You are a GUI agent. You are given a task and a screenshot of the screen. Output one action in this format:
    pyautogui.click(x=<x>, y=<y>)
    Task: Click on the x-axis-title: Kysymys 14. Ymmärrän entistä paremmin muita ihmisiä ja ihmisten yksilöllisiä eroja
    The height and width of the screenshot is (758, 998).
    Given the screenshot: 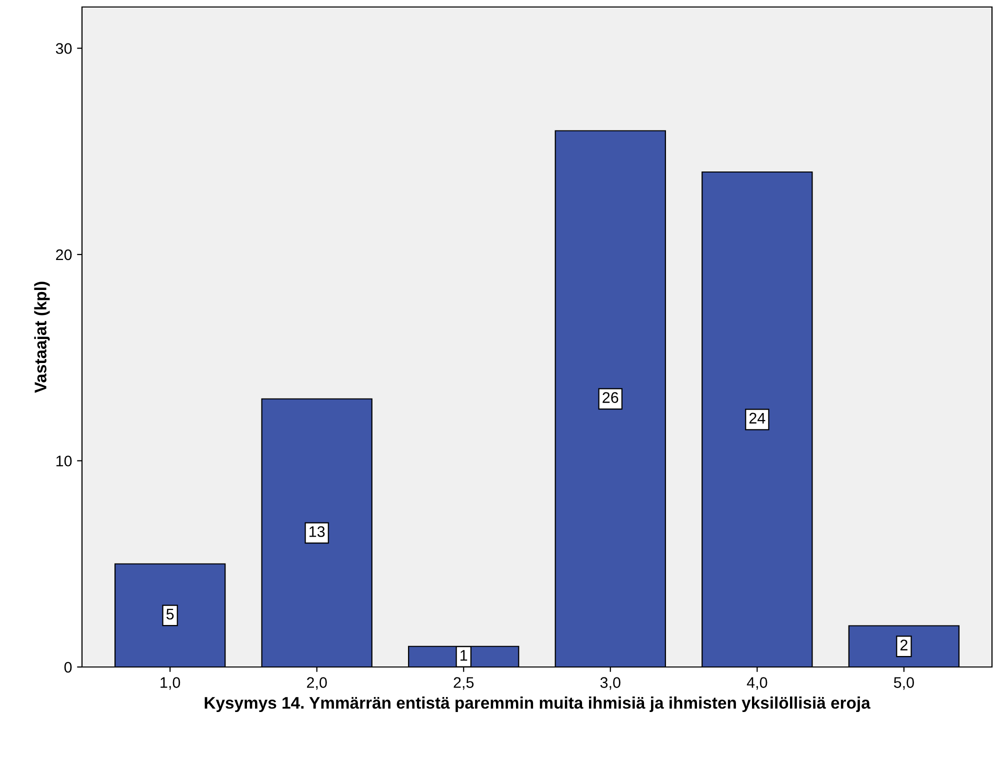 What is the action you would take?
    pyautogui.click(x=537, y=704)
    